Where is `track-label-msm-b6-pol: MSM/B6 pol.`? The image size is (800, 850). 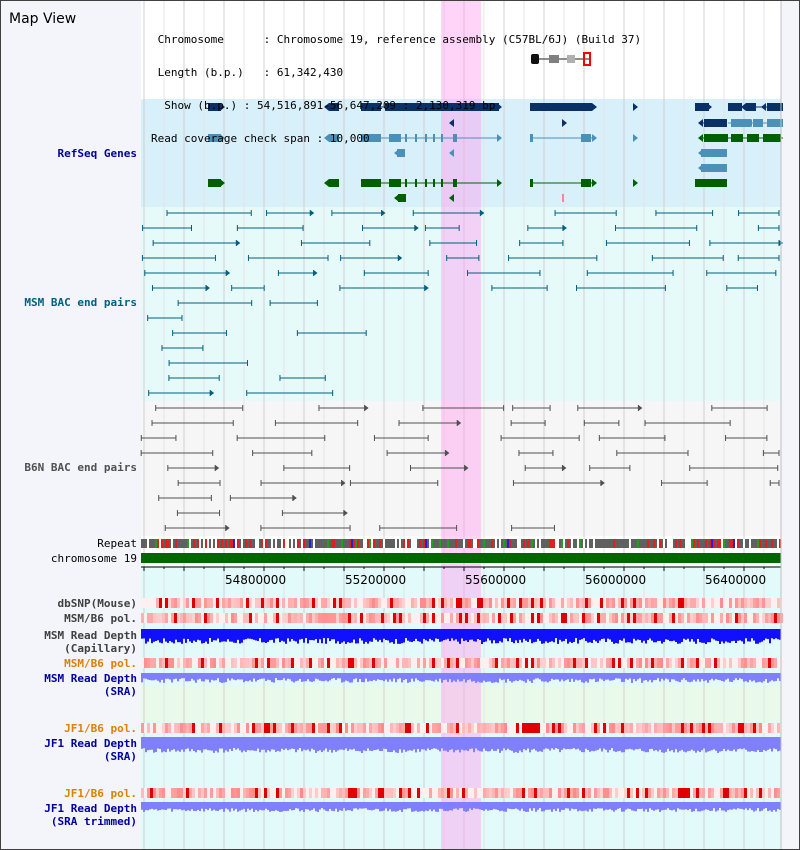
track-label-msm-b6-pol: MSM/B6 pol. is located at coordinates (100, 618).